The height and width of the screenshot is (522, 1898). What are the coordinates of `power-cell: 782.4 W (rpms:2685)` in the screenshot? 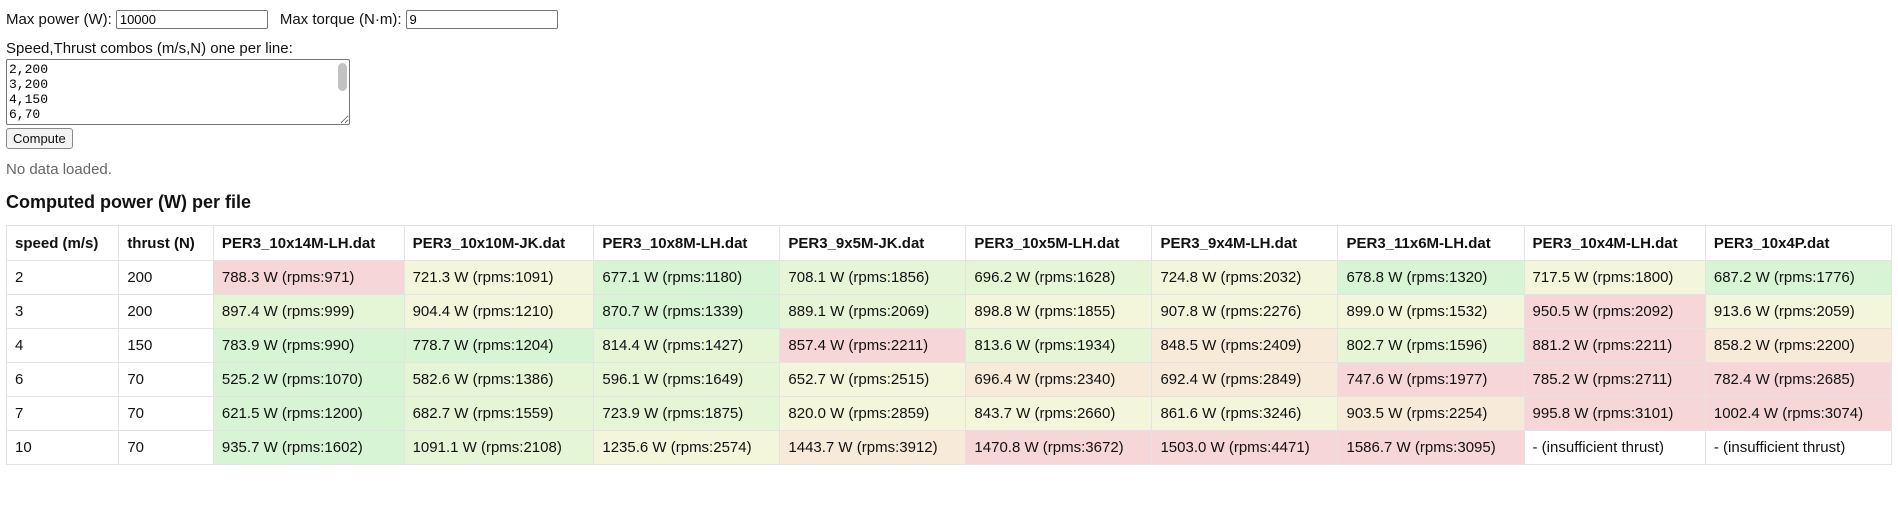 It's located at (1798, 379).